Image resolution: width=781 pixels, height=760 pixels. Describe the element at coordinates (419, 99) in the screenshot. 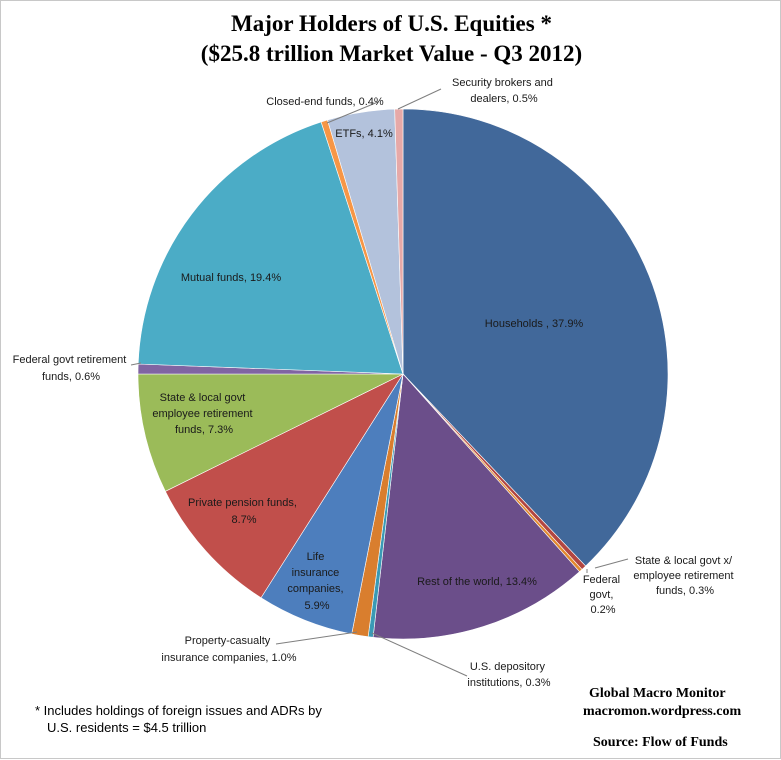

I see `leader-line-security-brokers` at that location.